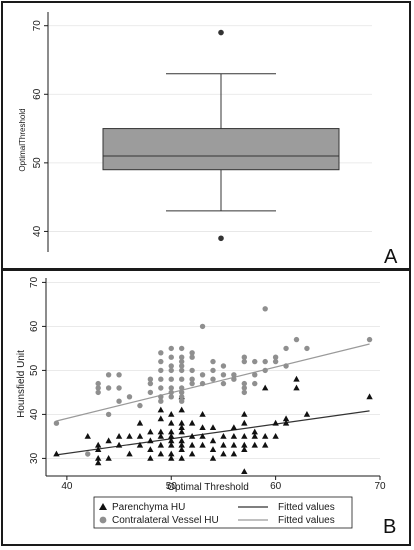  Describe the element at coordinates (40, 128) in the screenshot. I see `chart-a-y-ticks: 40 50 60 70` at that location.